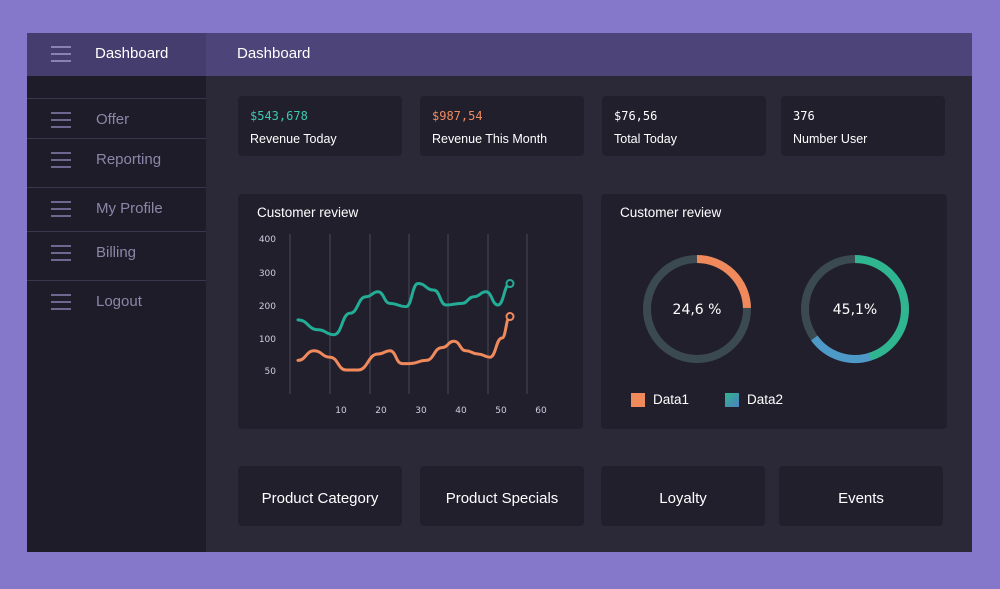  What do you see at coordinates (502, 126) in the screenshot?
I see `stat-card-revenue-month: $987,54 Revenue This Month` at bounding box center [502, 126].